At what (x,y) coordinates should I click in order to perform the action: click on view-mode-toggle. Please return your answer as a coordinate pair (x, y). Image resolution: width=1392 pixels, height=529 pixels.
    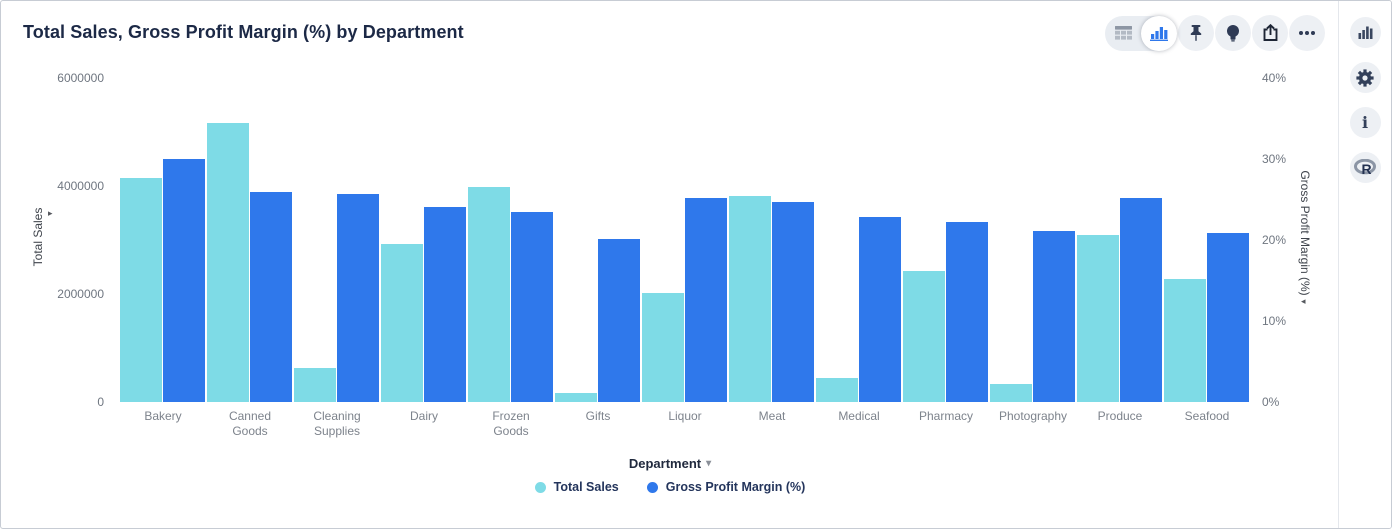
    Looking at the image, I should click on (1141, 33).